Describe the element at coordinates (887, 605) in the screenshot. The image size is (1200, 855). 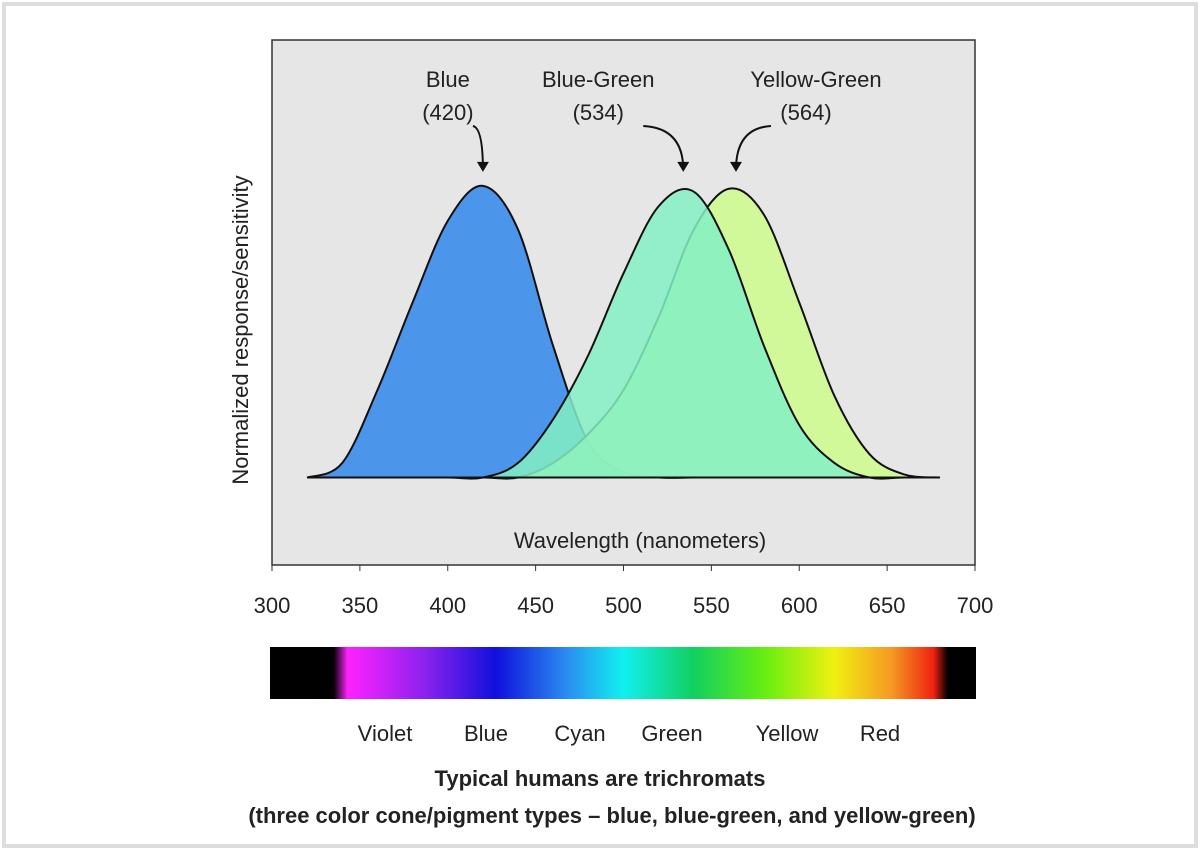
I see `x-tick-label: 650` at that location.